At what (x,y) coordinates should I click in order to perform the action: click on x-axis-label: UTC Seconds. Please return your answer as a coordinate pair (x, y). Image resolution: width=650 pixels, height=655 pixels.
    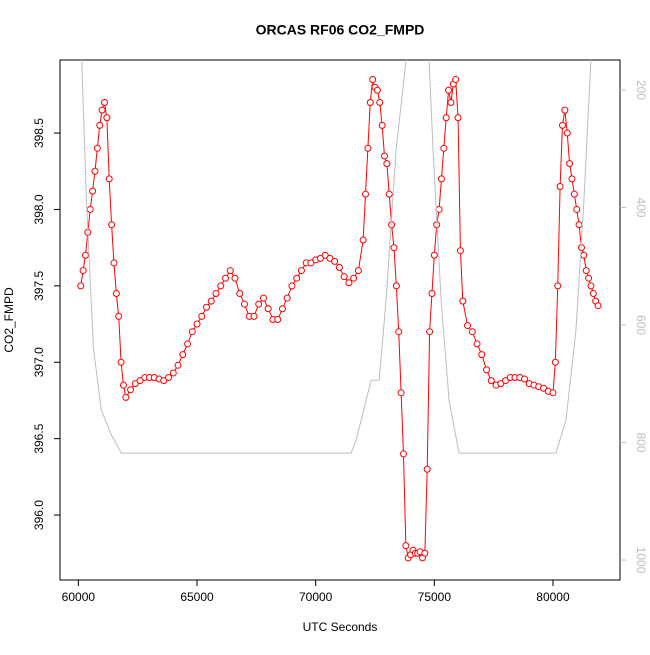
    Looking at the image, I should click on (340, 627).